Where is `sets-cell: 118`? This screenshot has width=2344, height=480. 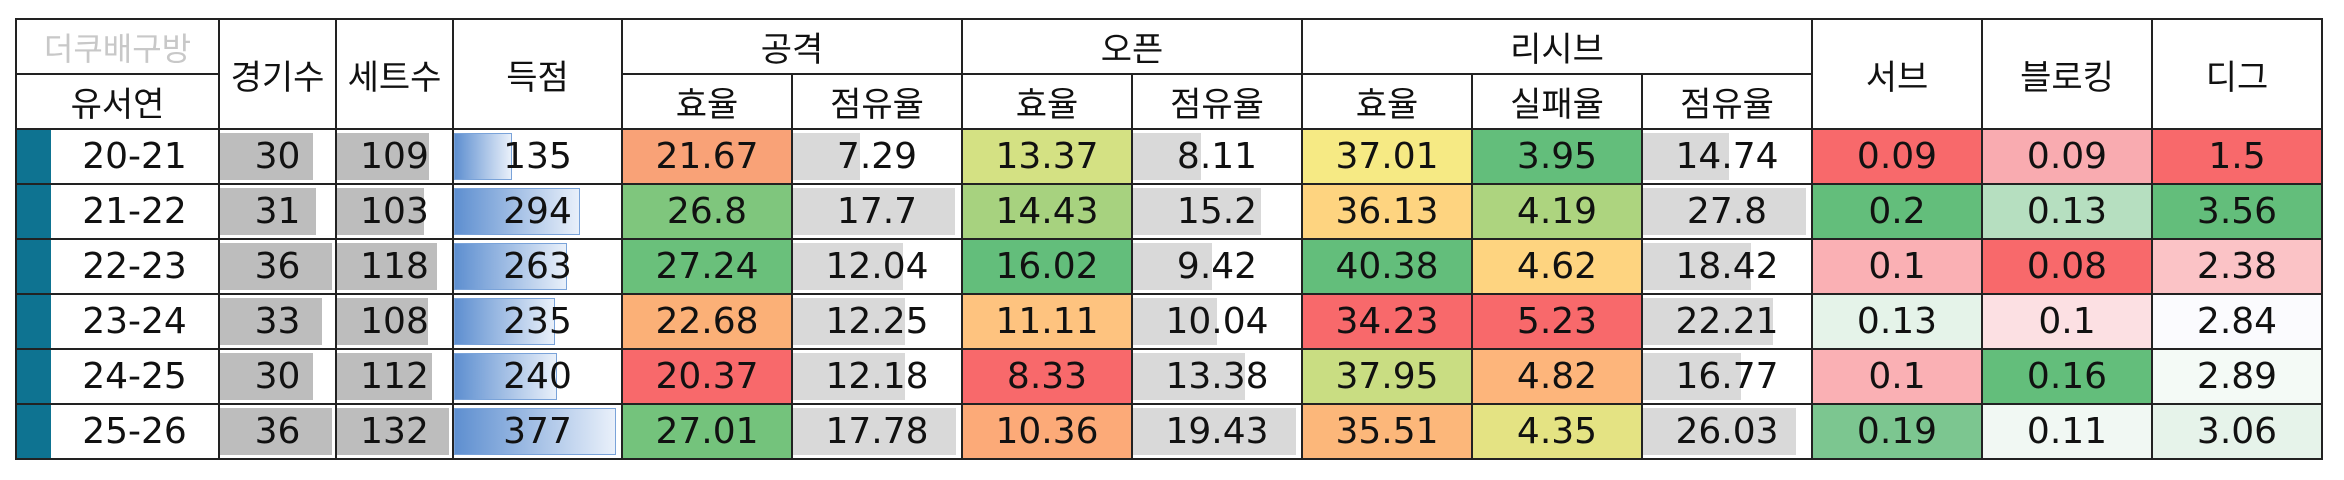
sets-cell: 118 is located at coordinates (394, 266).